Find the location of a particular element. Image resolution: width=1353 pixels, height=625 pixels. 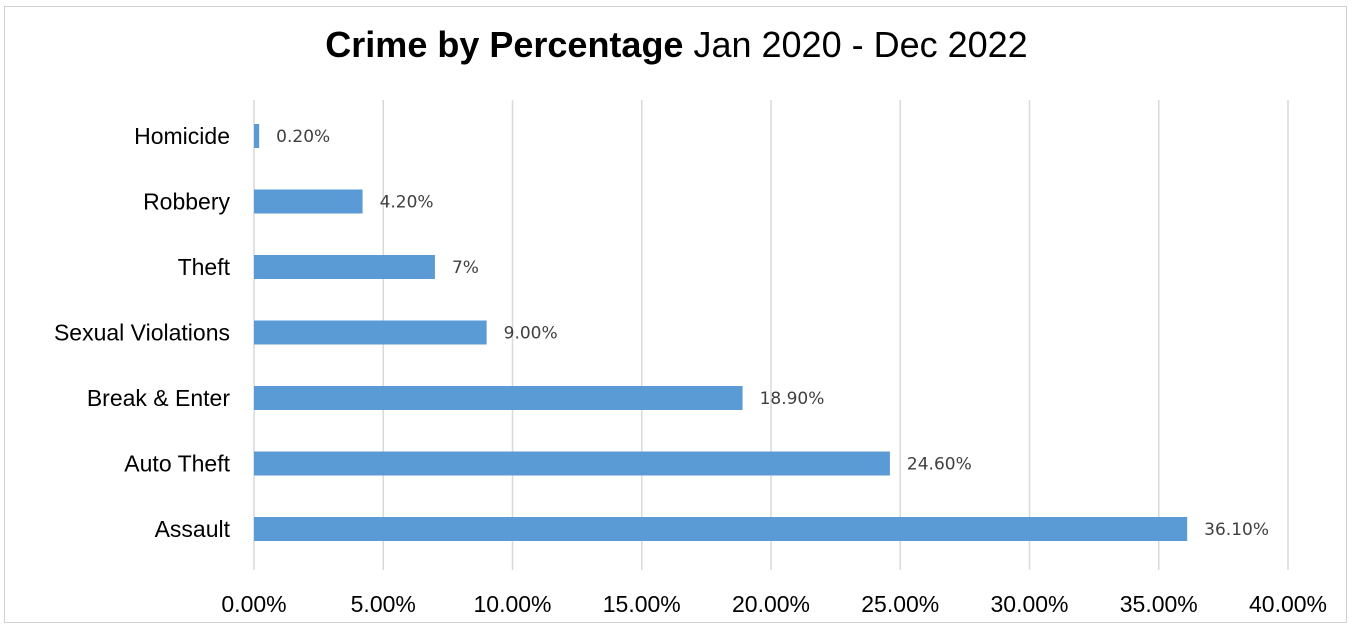

category-label: Break & Enter is located at coordinates (159, 398).